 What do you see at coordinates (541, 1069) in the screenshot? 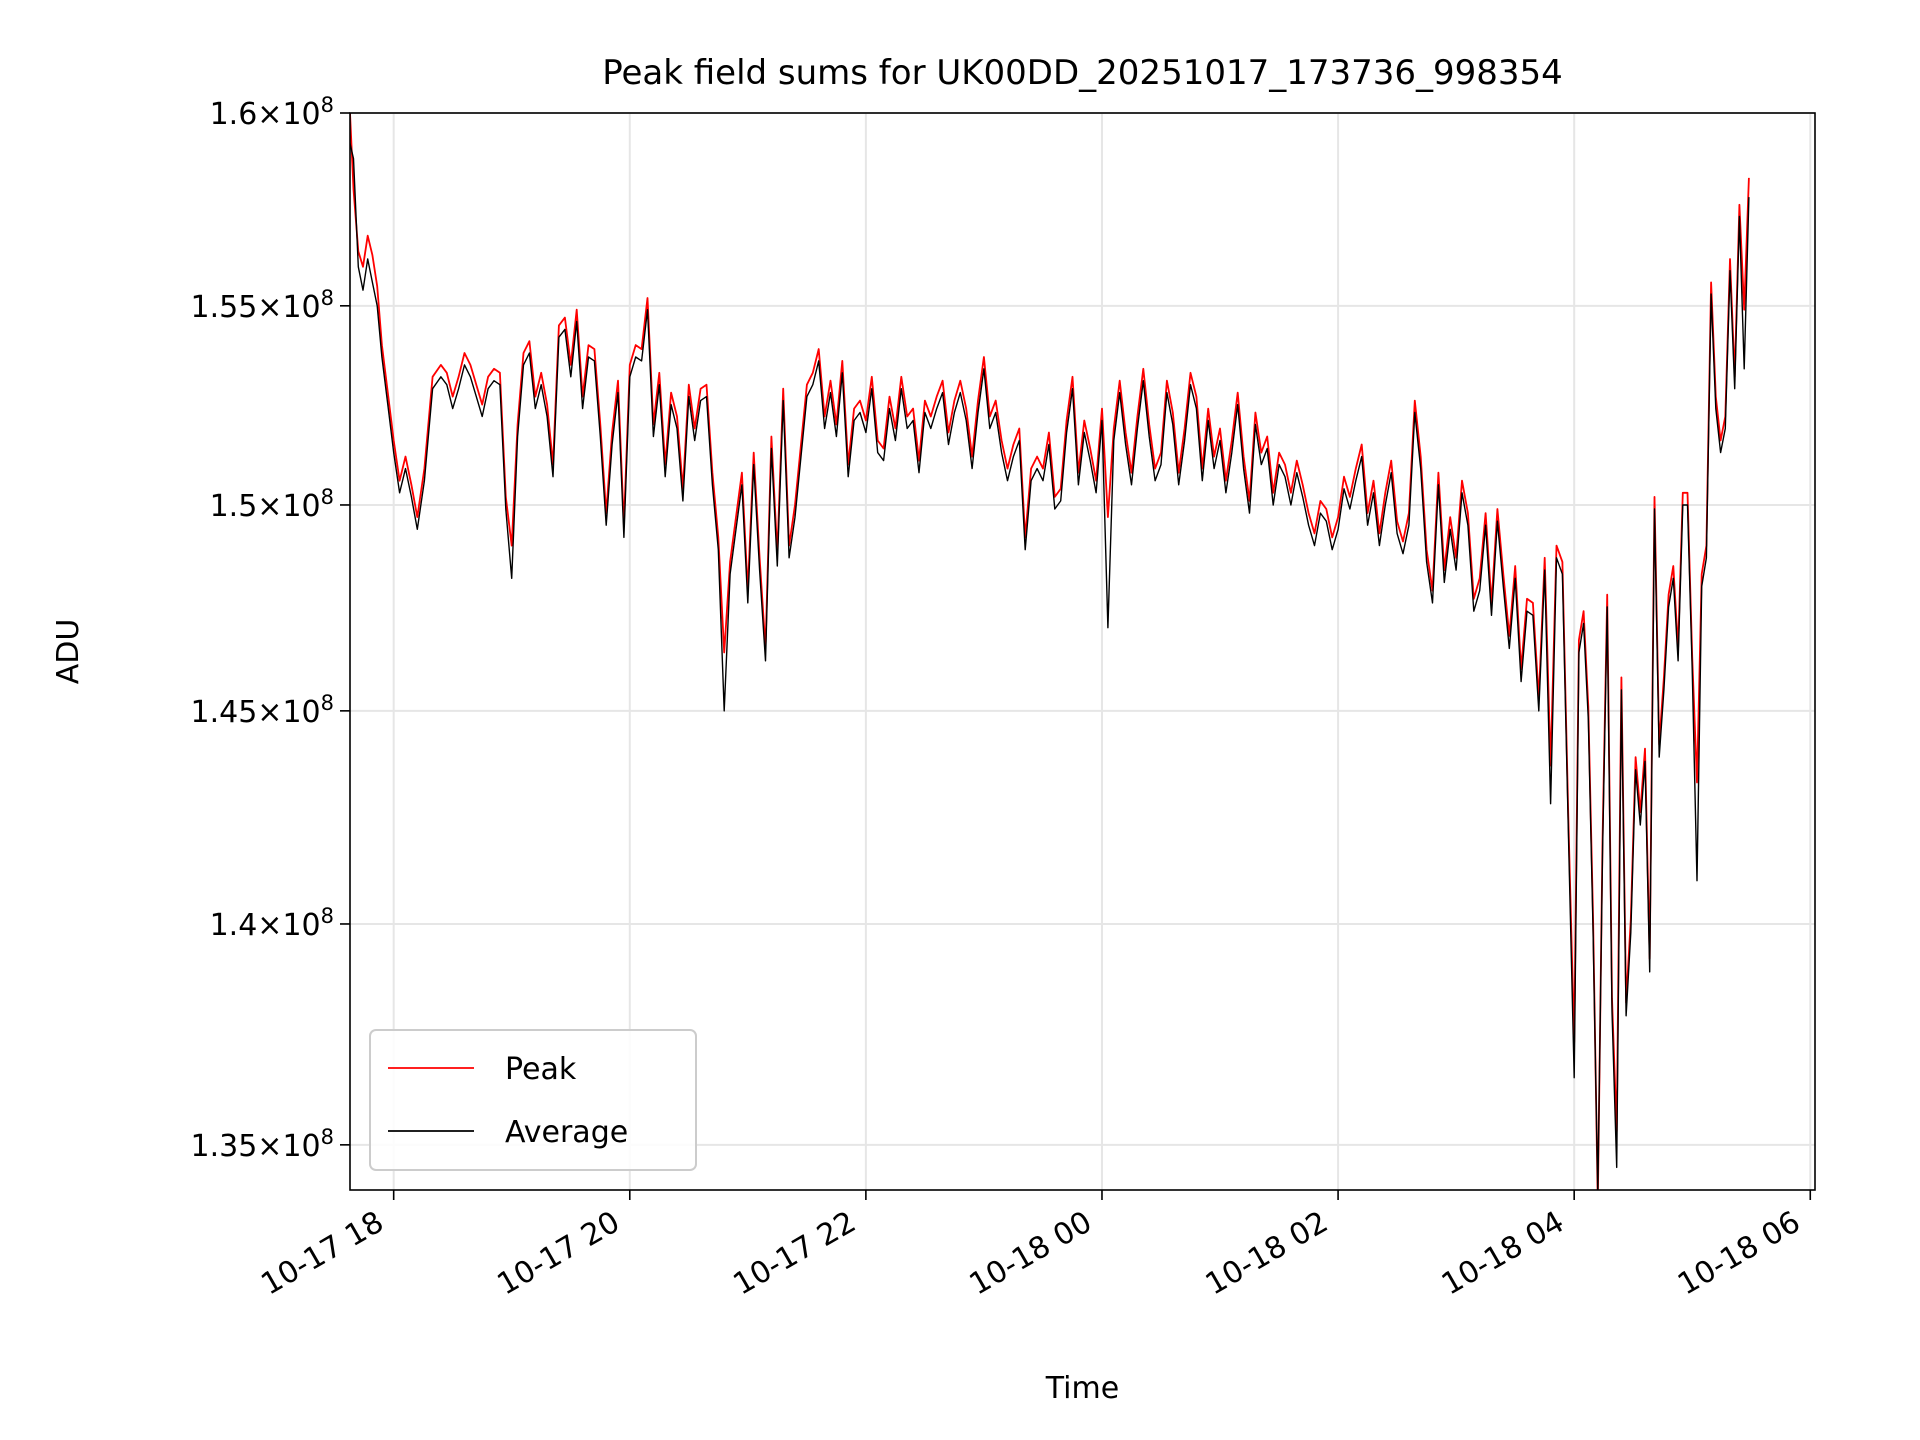
I see `legend-label-peak: Peak` at bounding box center [541, 1069].